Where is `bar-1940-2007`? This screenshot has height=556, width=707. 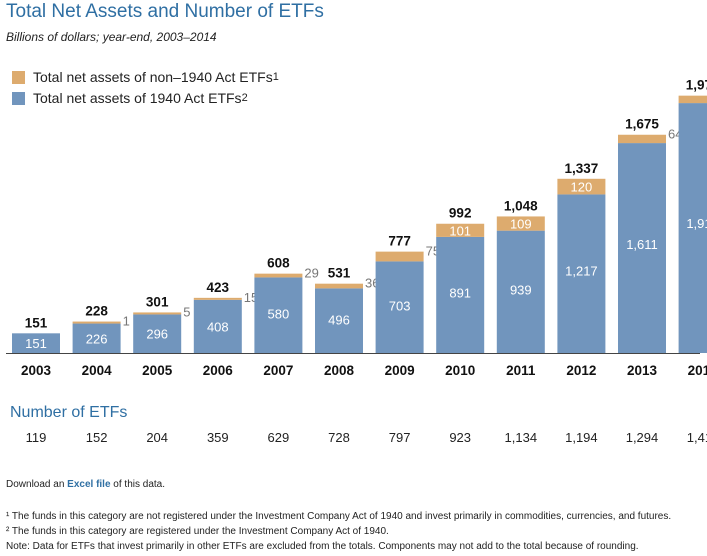 bar-1940-2007 is located at coordinates (278, 315).